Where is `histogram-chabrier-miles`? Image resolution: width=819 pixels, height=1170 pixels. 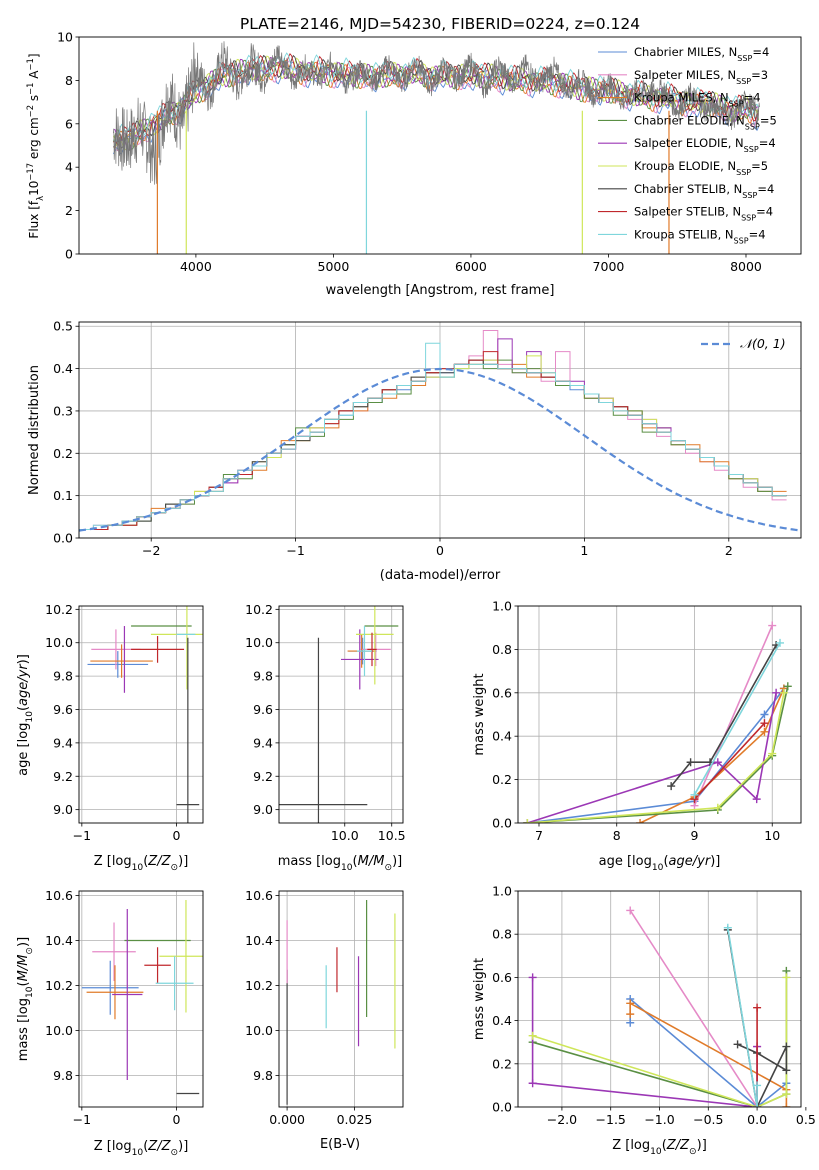 histogram-chabrier-miles is located at coordinates (433, 448).